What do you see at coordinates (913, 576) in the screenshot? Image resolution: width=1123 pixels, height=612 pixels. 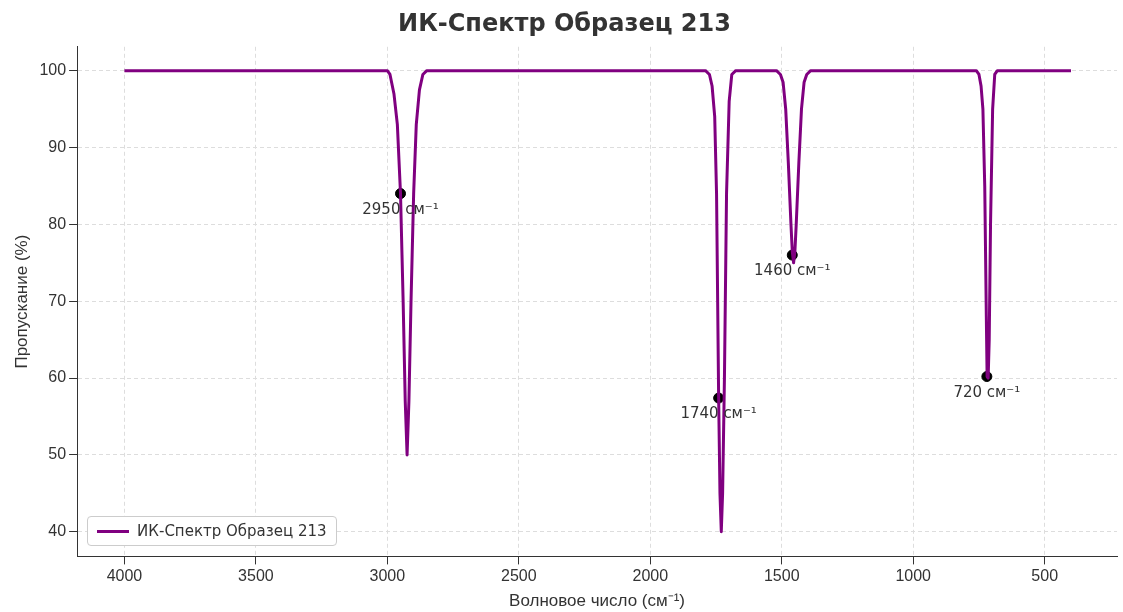 I see `x-tick-label: 1000` at bounding box center [913, 576].